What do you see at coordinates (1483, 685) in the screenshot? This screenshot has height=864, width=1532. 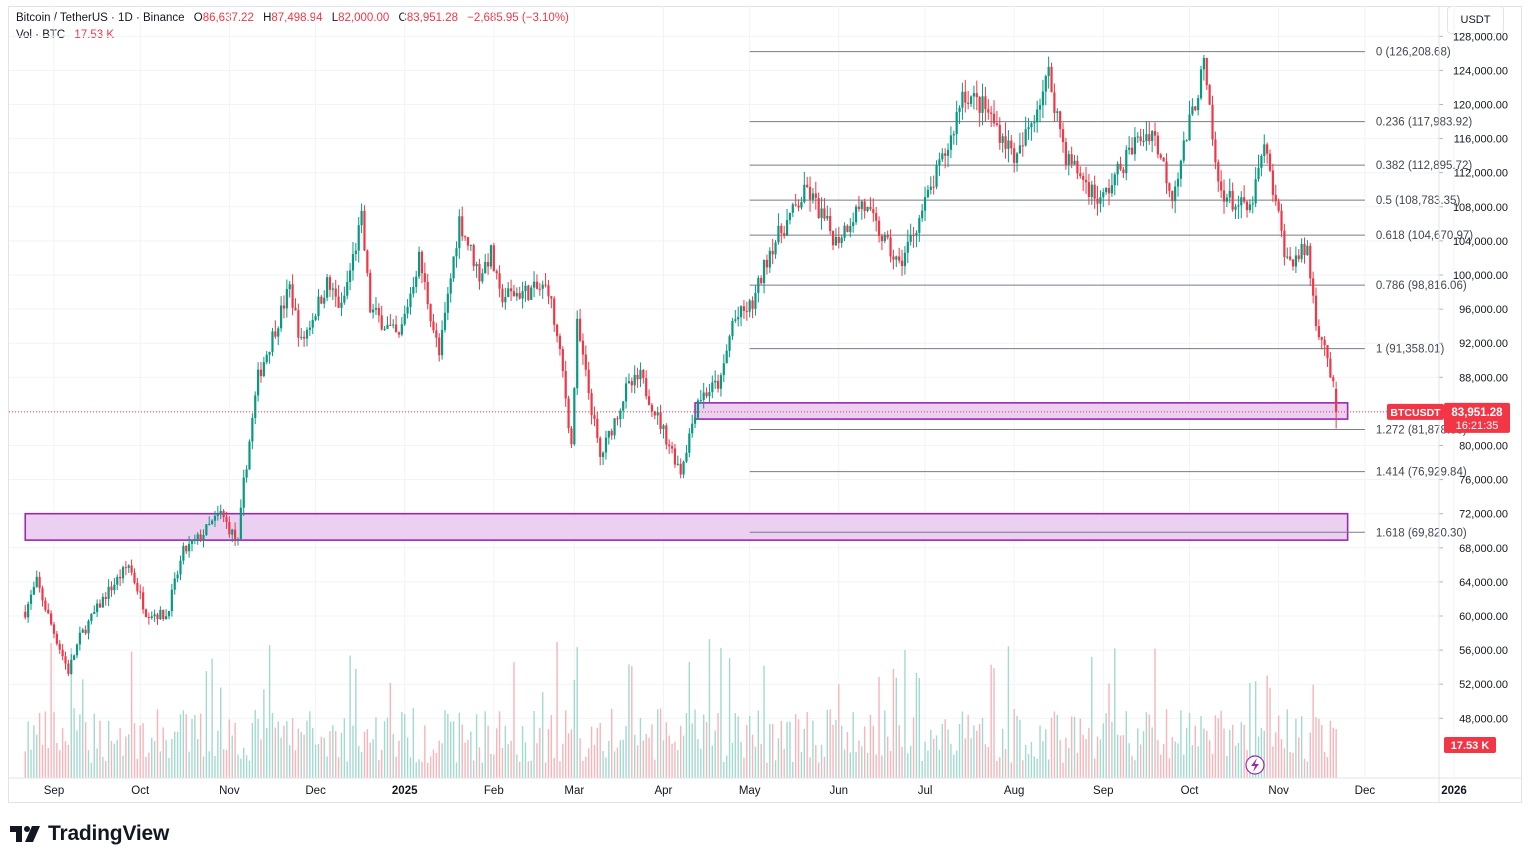 I see `y-tick-label: 52,000.00` at bounding box center [1483, 685].